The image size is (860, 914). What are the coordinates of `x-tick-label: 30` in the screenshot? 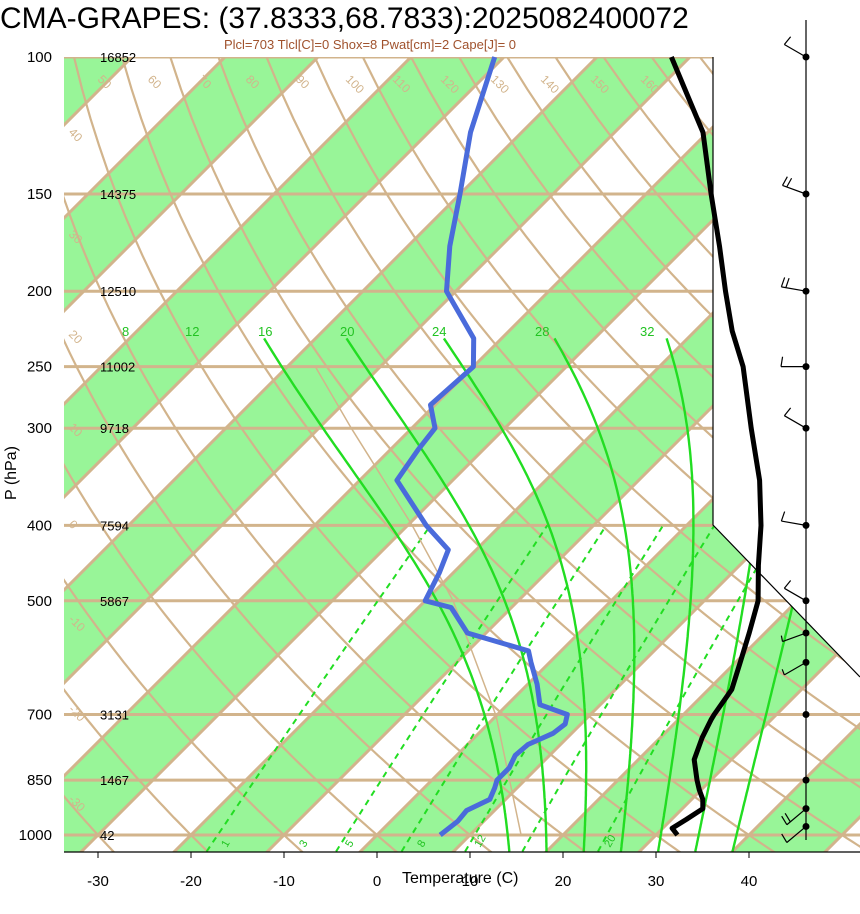 It's located at (656, 881).